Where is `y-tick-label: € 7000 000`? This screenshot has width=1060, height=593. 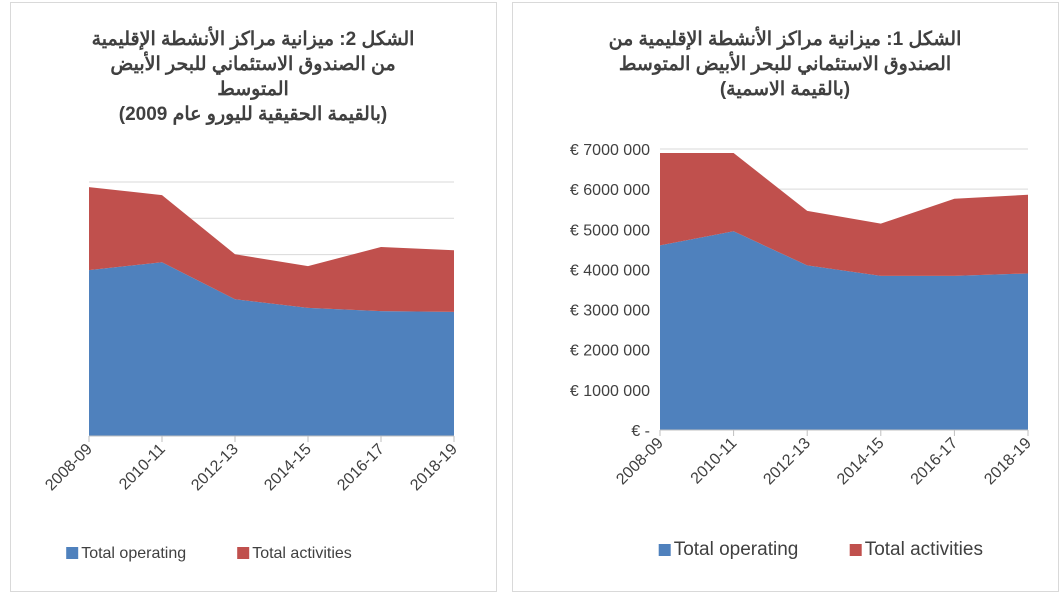
y-tick-label: € 7000 000 is located at coordinates (610, 150).